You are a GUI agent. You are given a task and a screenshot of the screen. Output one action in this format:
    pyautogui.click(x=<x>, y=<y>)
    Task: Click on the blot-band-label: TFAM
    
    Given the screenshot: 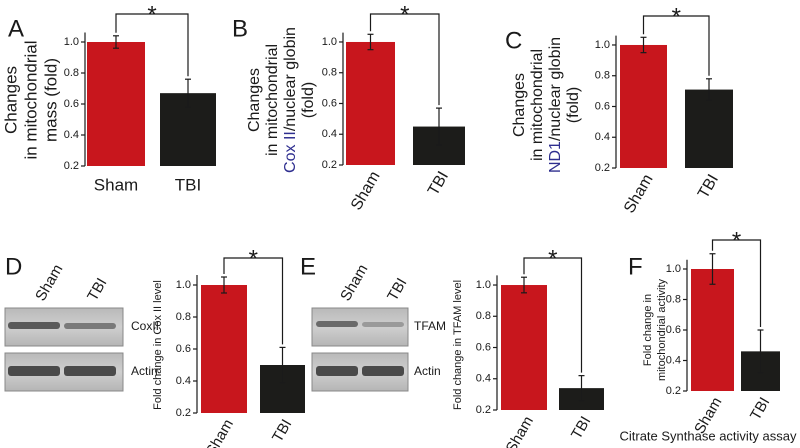 What is the action you would take?
    pyautogui.click(x=430, y=326)
    